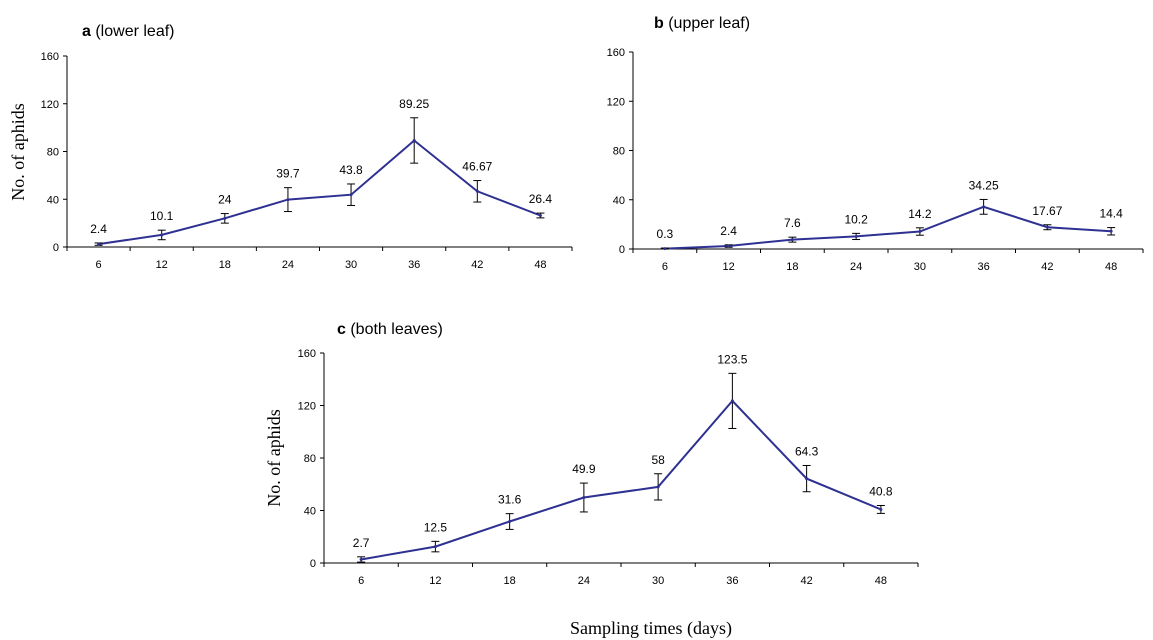 This screenshot has width=1153, height=640. I want to click on panel-a-x-tick-label: 42, so click(477, 265).